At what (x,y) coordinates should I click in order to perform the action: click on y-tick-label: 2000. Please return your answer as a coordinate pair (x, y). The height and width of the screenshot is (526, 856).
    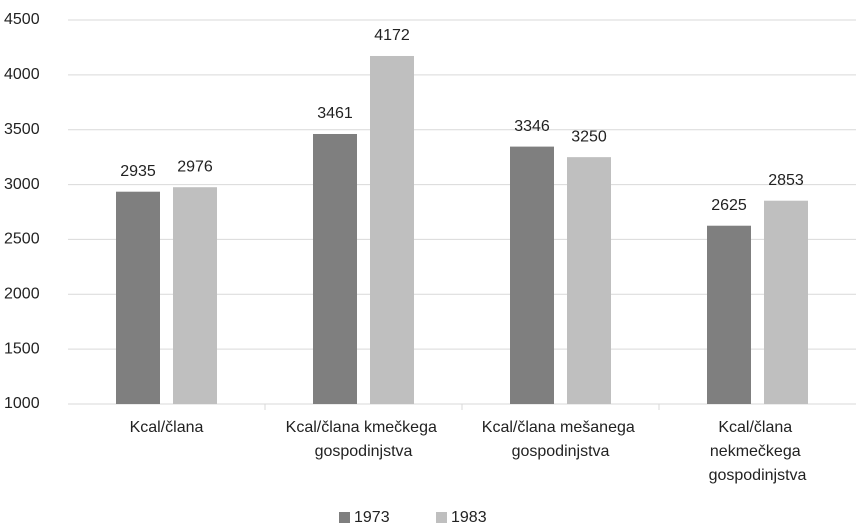
    Looking at the image, I should click on (22, 294).